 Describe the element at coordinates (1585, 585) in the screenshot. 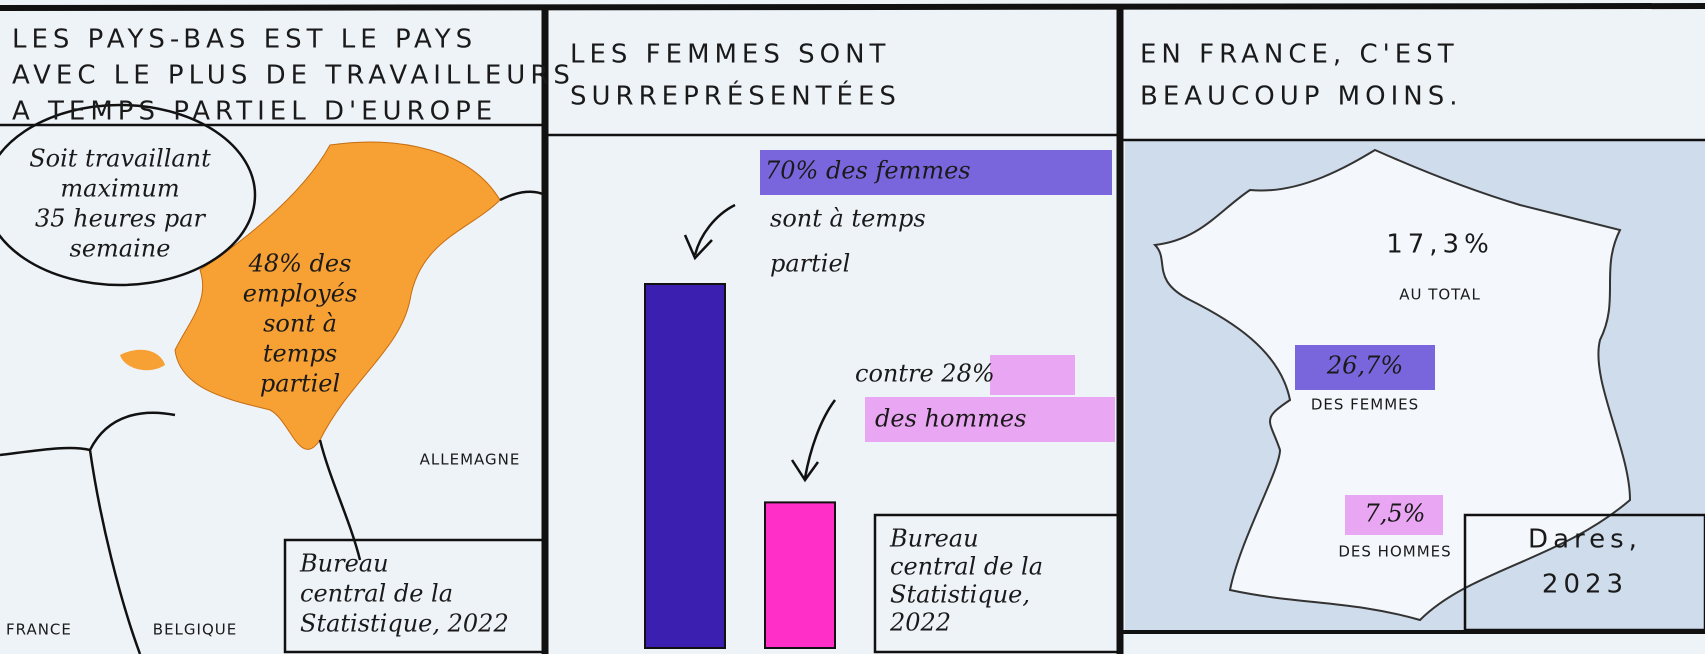

I see `source-text: 2023` at that location.